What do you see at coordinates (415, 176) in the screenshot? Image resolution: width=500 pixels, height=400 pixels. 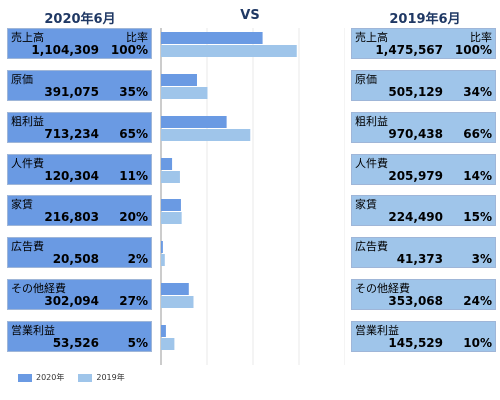 I see `metric-value: 205,979` at bounding box center [415, 176].